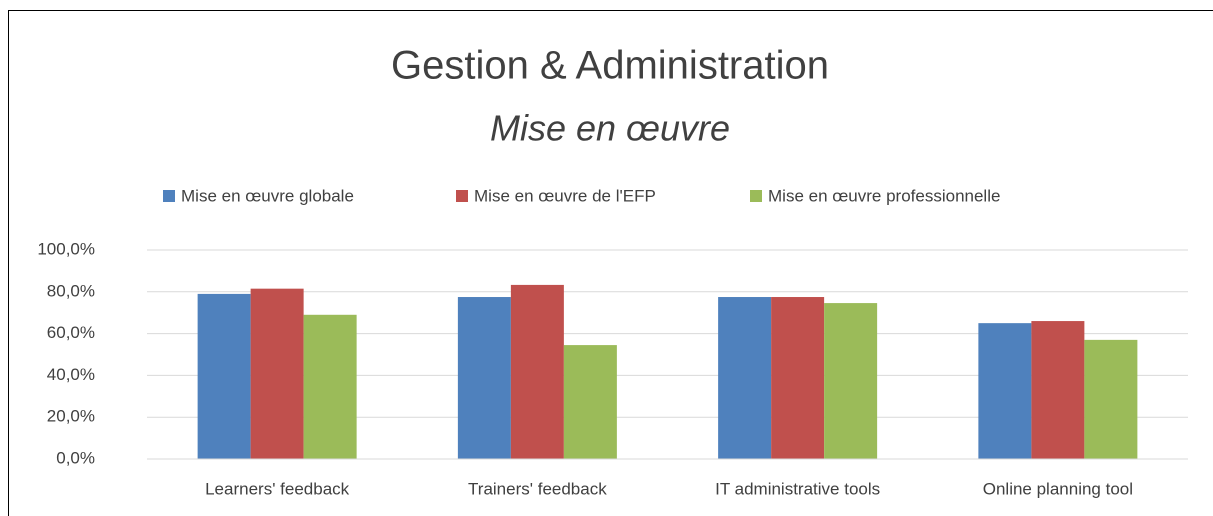  What do you see at coordinates (610, 128) in the screenshot?
I see `chart-subtitle: Mise en œuvre` at bounding box center [610, 128].